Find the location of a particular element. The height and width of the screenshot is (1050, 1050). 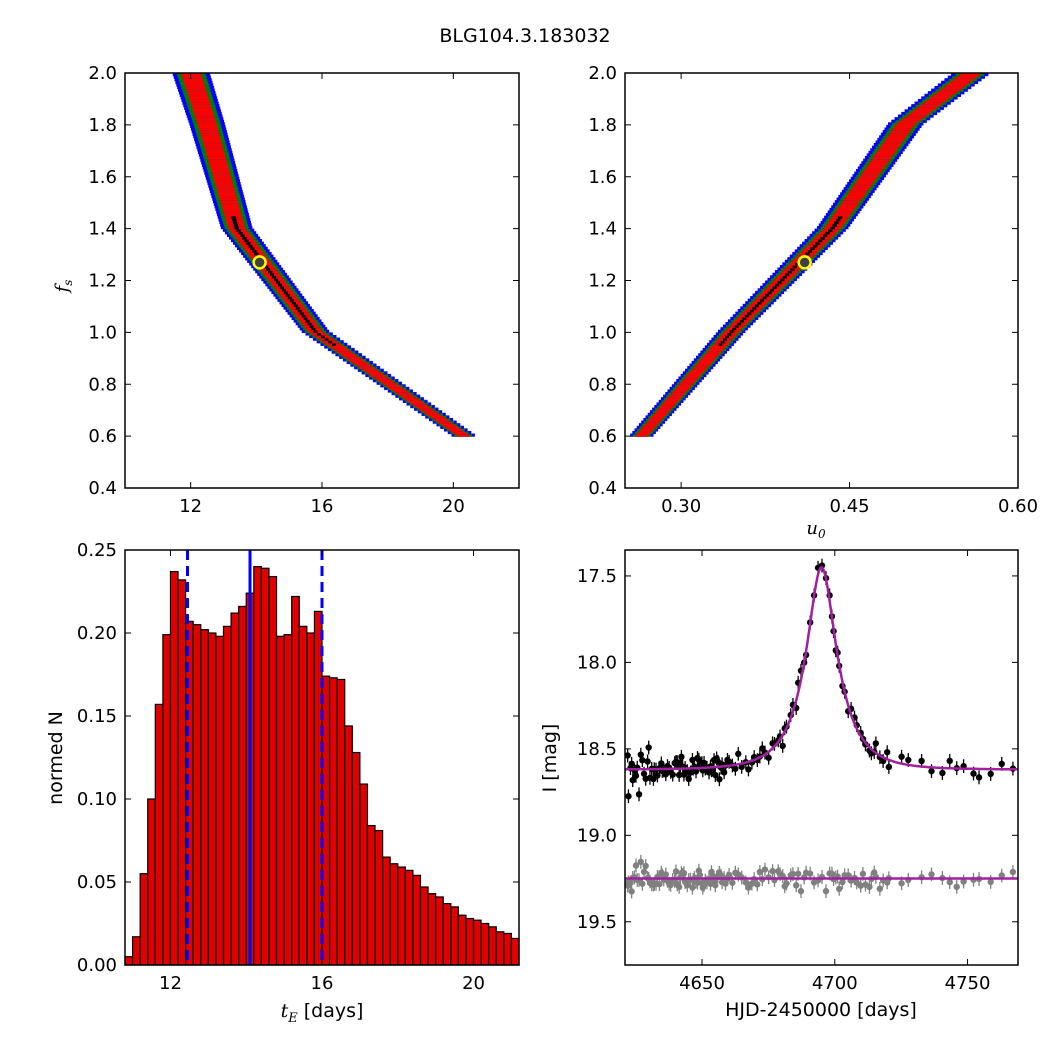

p3-ytick-label: 0.05 is located at coordinates (97, 882).